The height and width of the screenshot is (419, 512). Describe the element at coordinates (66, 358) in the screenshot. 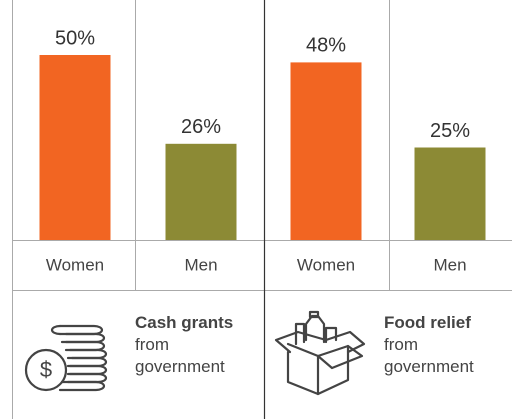

I see `coins-icon: $` at that location.